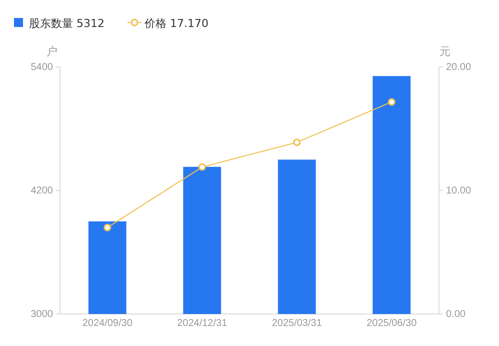 The height and width of the screenshot is (346, 499). I want to click on y-tick-label: 3000, so click(42, 314).